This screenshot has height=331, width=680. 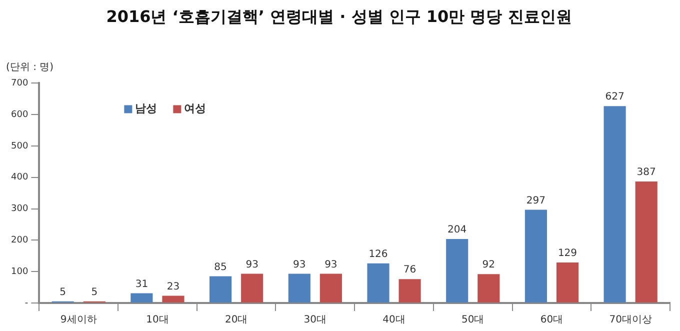 What do you see at coordinates (220, 267) in the screenshot?
I see `data-label: 85` at bounding box center [220, 267].